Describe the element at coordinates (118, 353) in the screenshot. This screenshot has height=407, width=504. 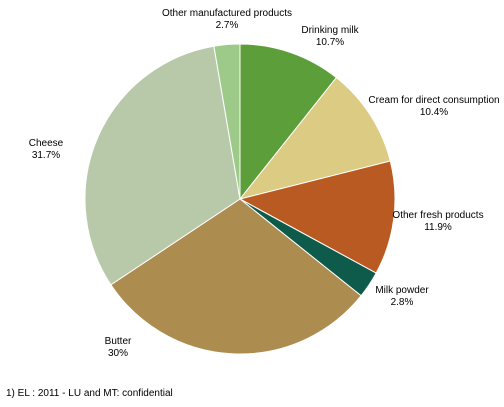
I see `slice-value-label: 30%` at that location.